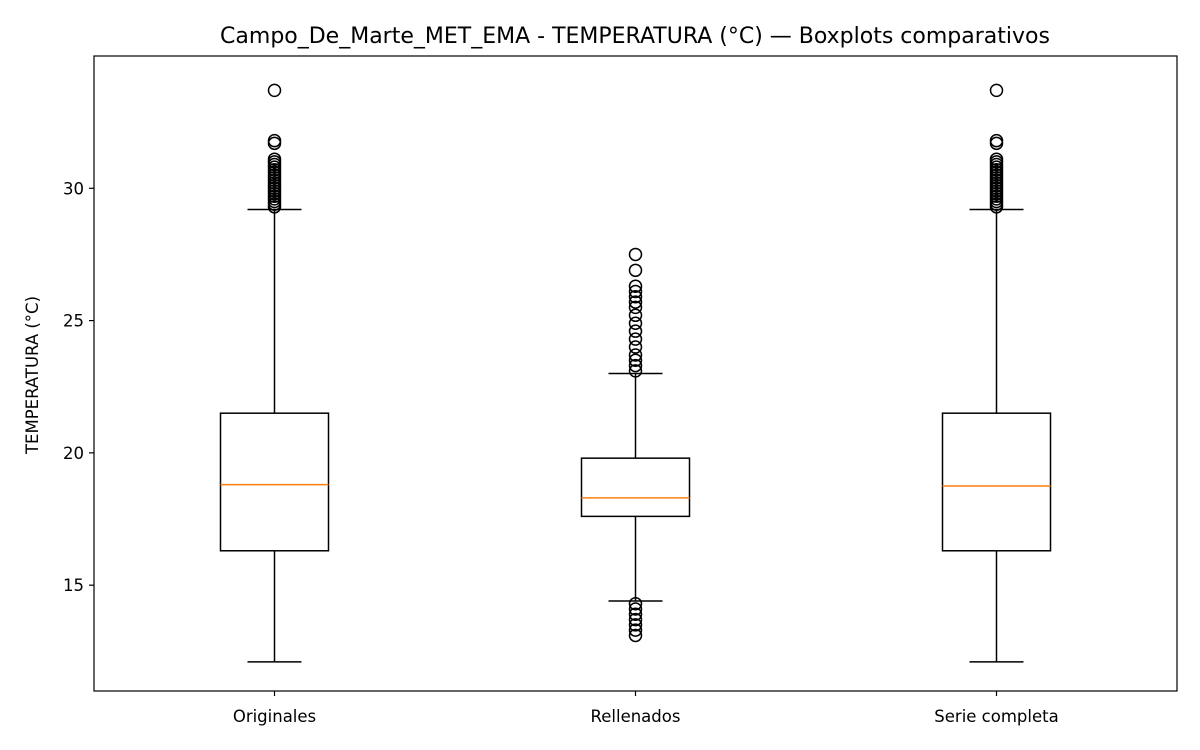 Image resolution: width=1200 pixels, height=750 pixels. I want to click on y-tick-label: 20, so click(73, 453).